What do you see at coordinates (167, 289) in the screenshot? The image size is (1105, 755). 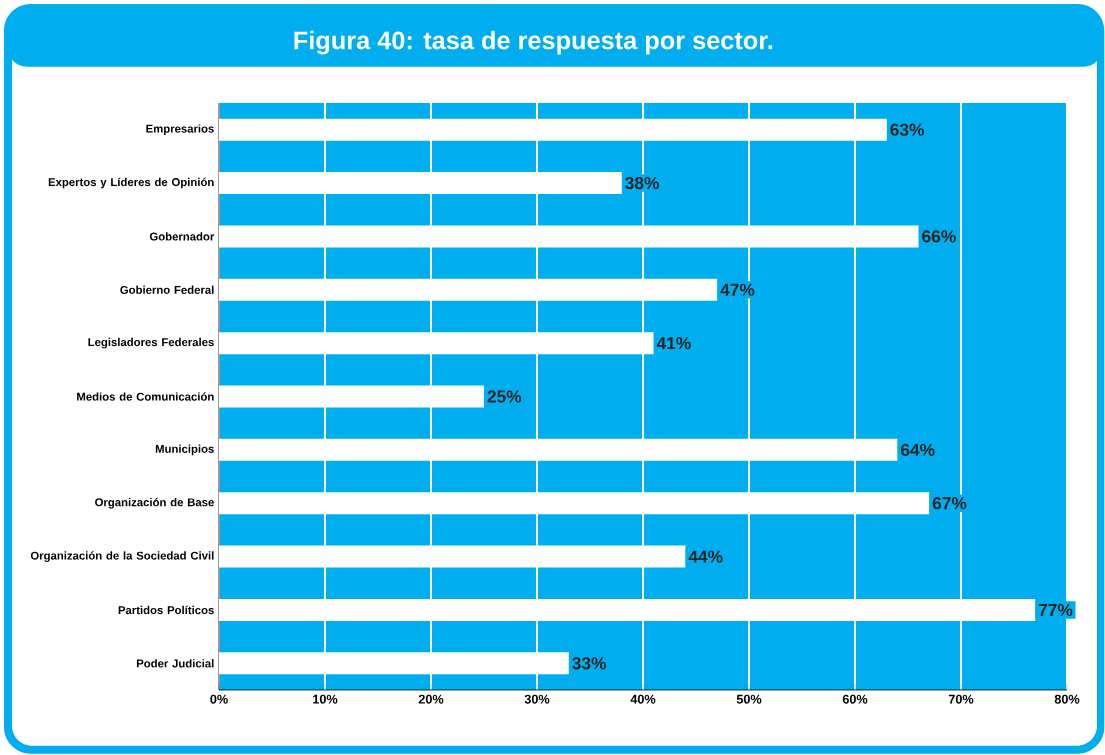 I see `y-tick-label: Gobierno Federal` at bounding box center [167, 289].